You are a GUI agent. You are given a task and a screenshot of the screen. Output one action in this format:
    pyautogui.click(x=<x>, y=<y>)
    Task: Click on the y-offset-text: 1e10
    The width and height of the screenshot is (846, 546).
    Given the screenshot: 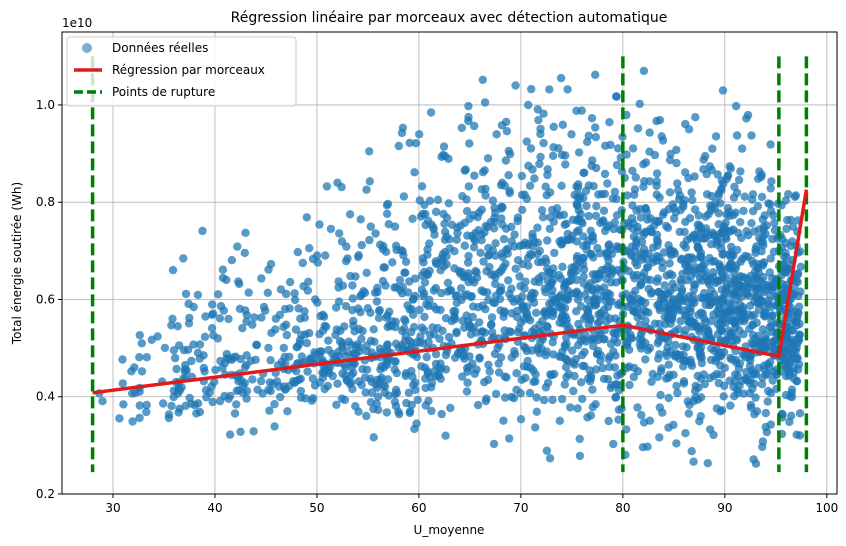 What is the action you would take?
    pyautogui.click(x=77, y=23)
    